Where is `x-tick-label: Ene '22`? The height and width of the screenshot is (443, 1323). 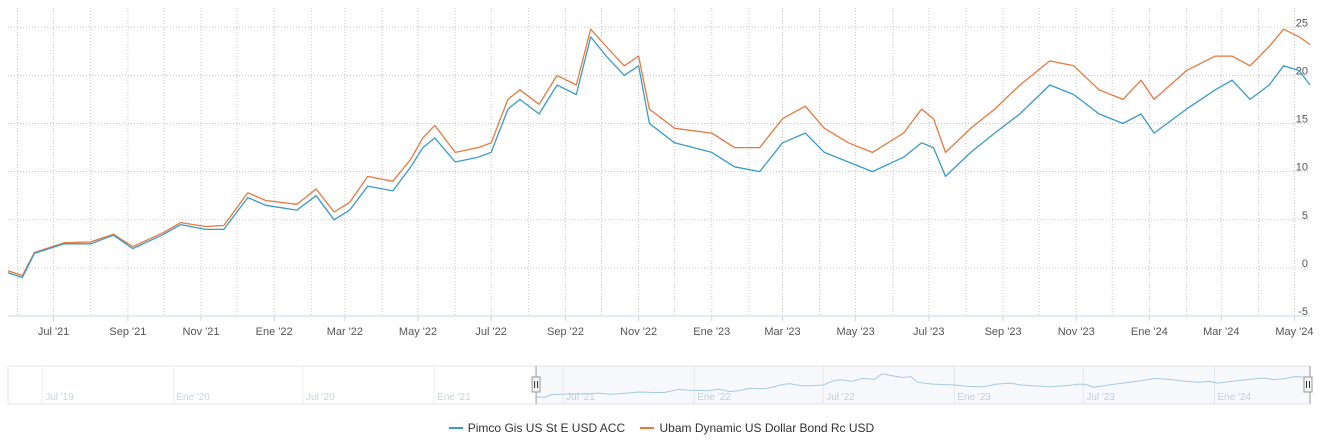
x-tick-label: Ene '22 is located at coordinates (274, 332).